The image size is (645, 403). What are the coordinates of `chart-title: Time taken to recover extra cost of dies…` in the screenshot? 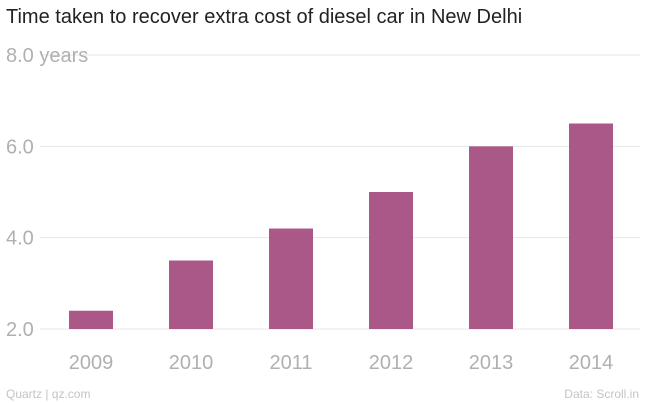 It's located at (264, 17).